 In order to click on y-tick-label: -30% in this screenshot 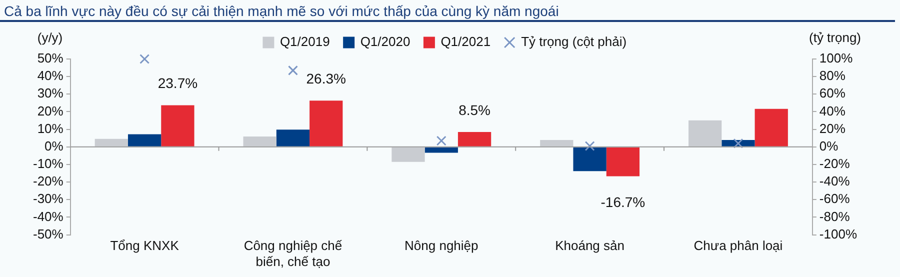, I will do `click(48, 198)`.